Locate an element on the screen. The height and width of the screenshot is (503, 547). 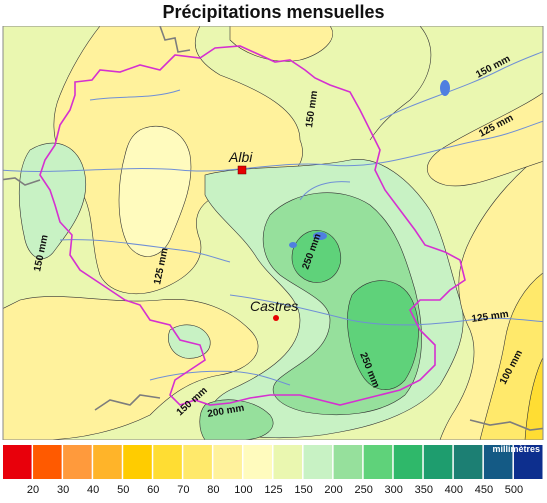
legend-tick-label: 250 is located at coordinates (363, 490).